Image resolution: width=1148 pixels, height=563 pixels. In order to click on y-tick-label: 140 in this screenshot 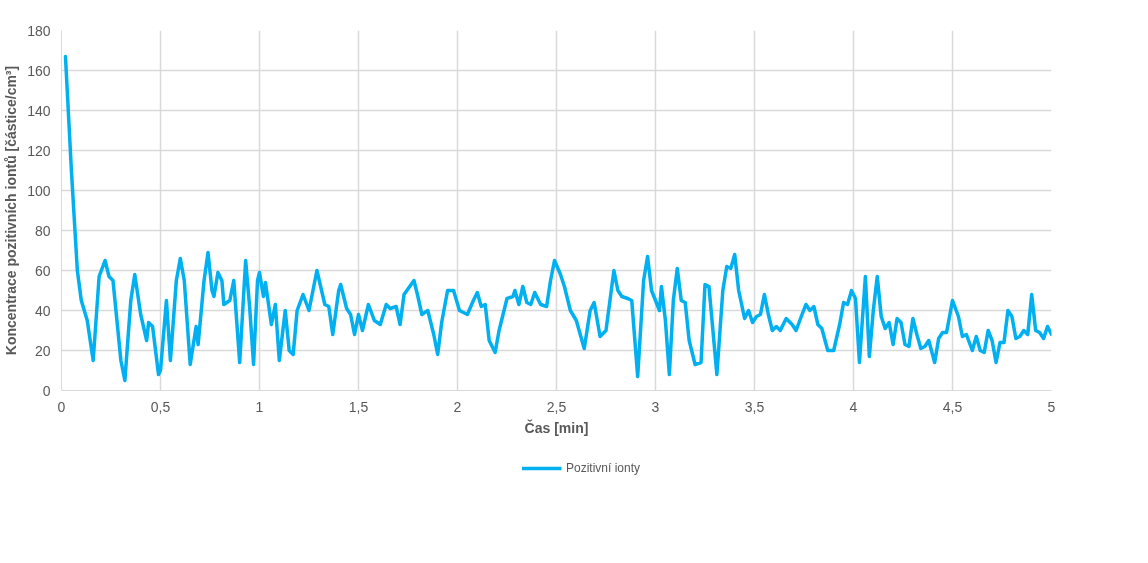, I will do `click(39, 110)`.